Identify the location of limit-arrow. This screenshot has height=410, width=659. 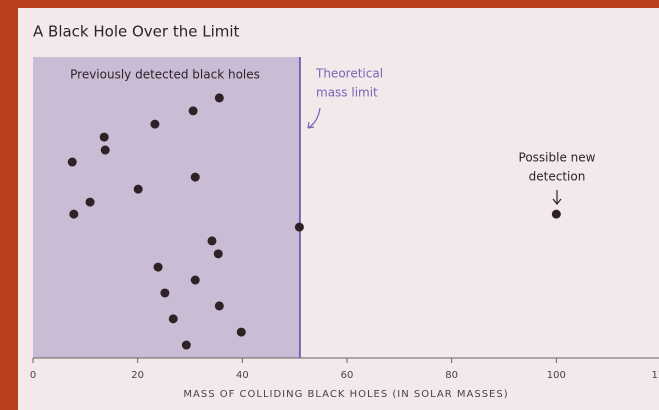
(314, 118).